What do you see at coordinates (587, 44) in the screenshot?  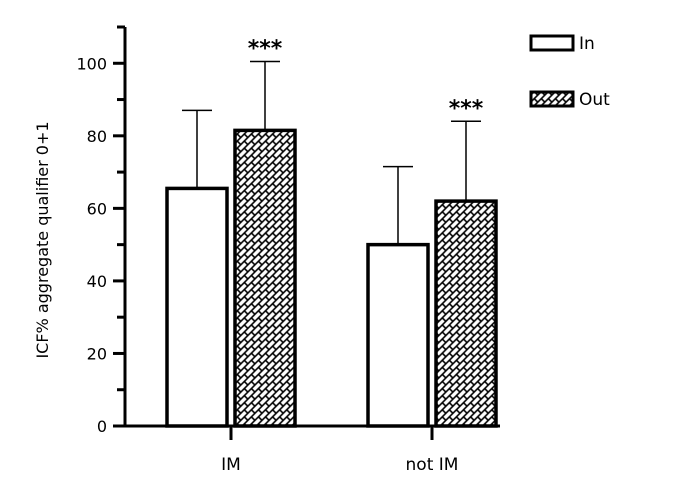 I see `legend-label: In` at bounding box center [587, 44].